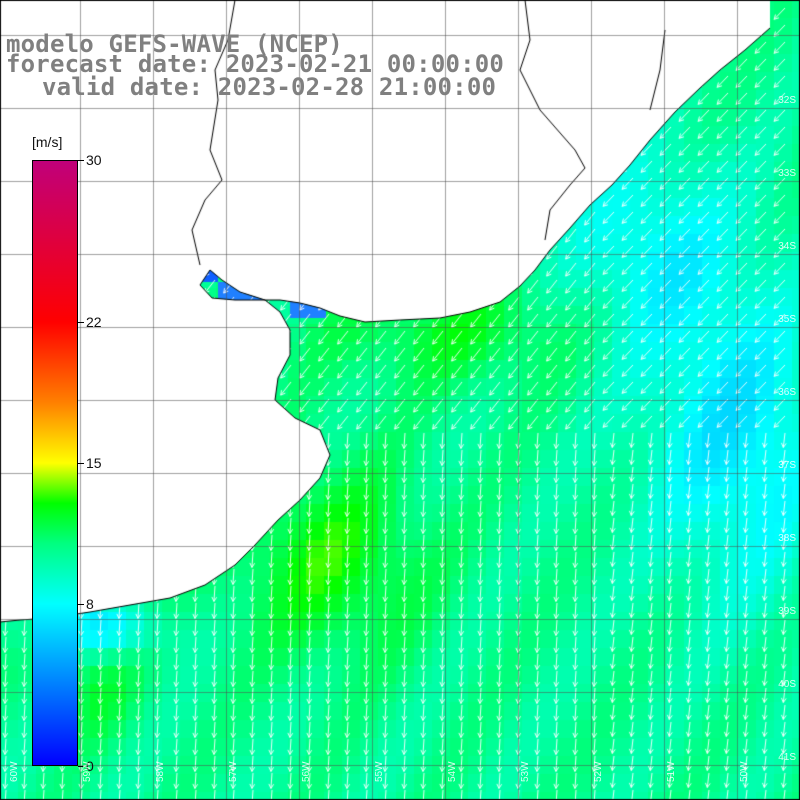 The width and height of the screenshot is (800, 800). What do you see at coordinates (787, 465) in the screenshot?
I see `lat-label: 37S` at bounding box center [787, 465].